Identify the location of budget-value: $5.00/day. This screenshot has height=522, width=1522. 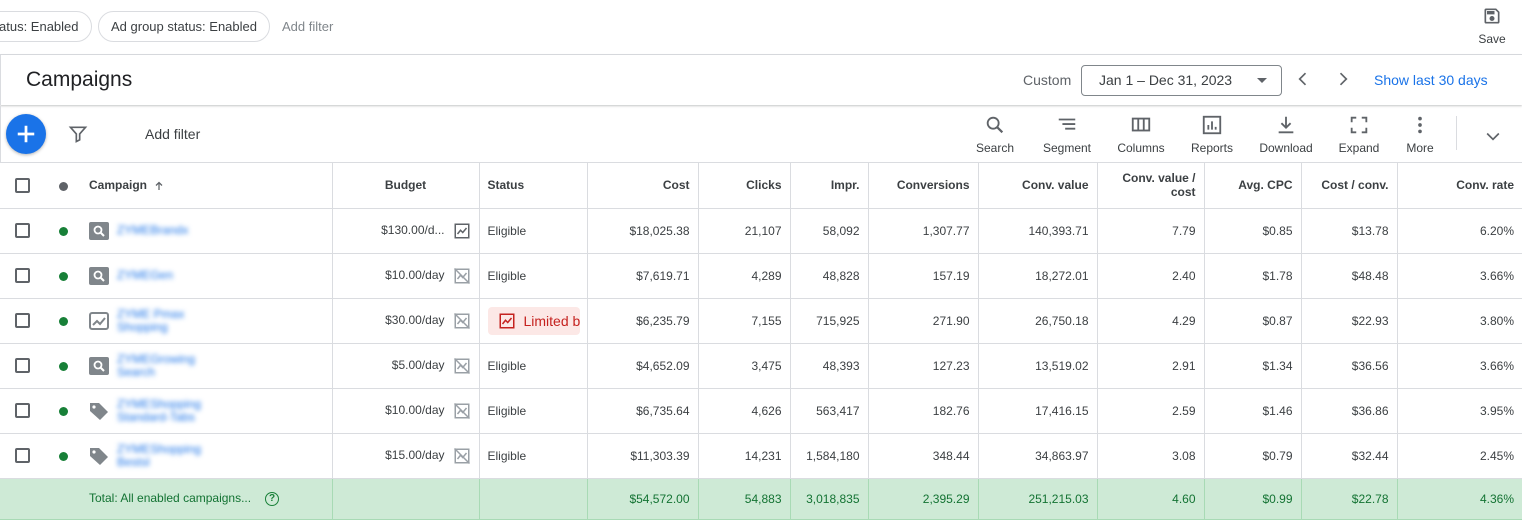
(418, 364).